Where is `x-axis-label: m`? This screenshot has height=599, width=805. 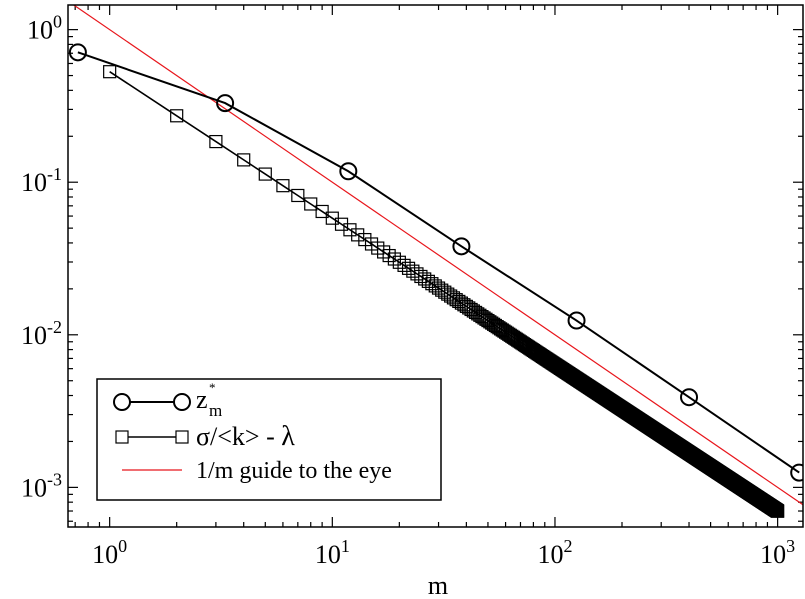 x-axis-label: m is located at coordinates (438, 585).